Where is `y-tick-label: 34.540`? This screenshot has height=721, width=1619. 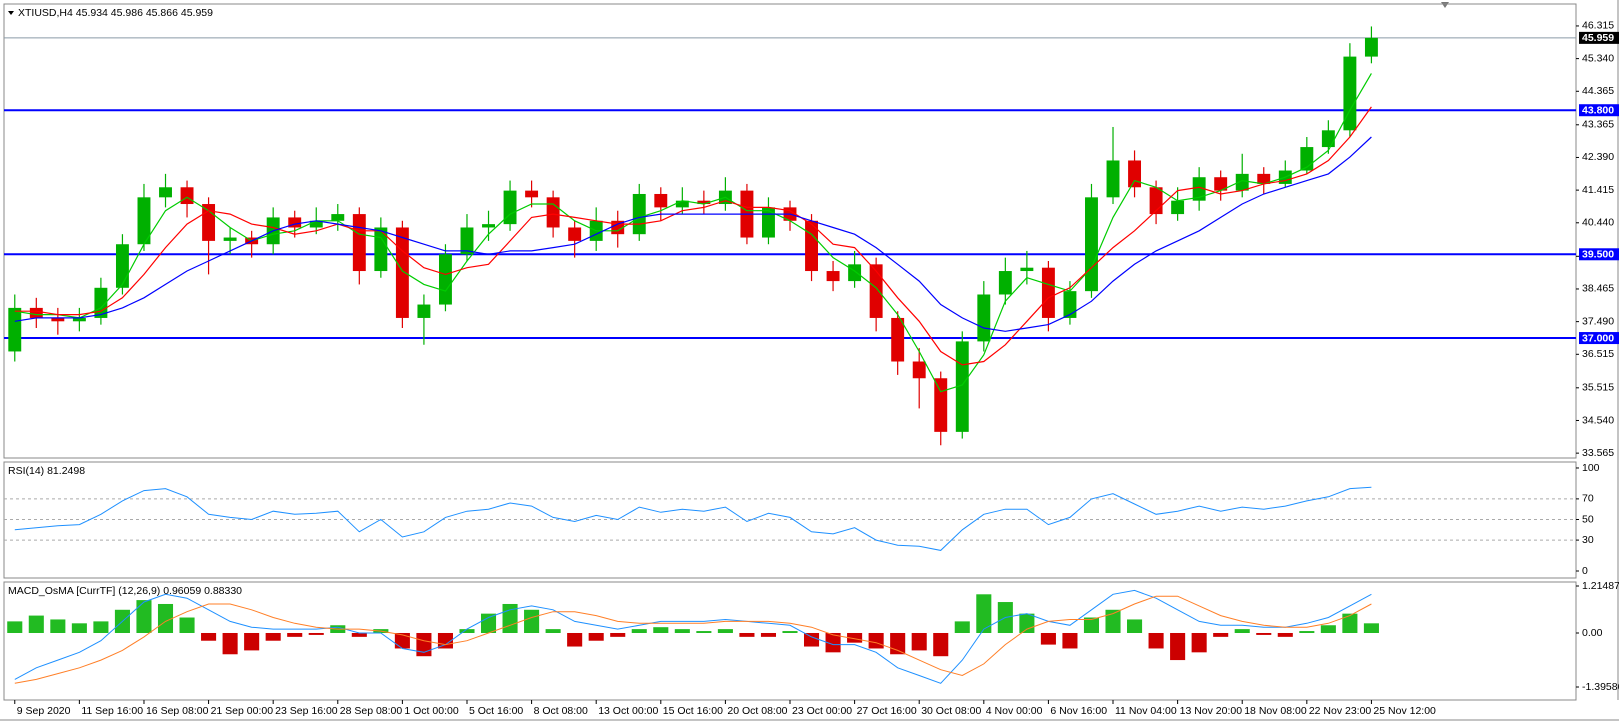 y-tick-label: 34.540 is located at coordinates (1598, 420).